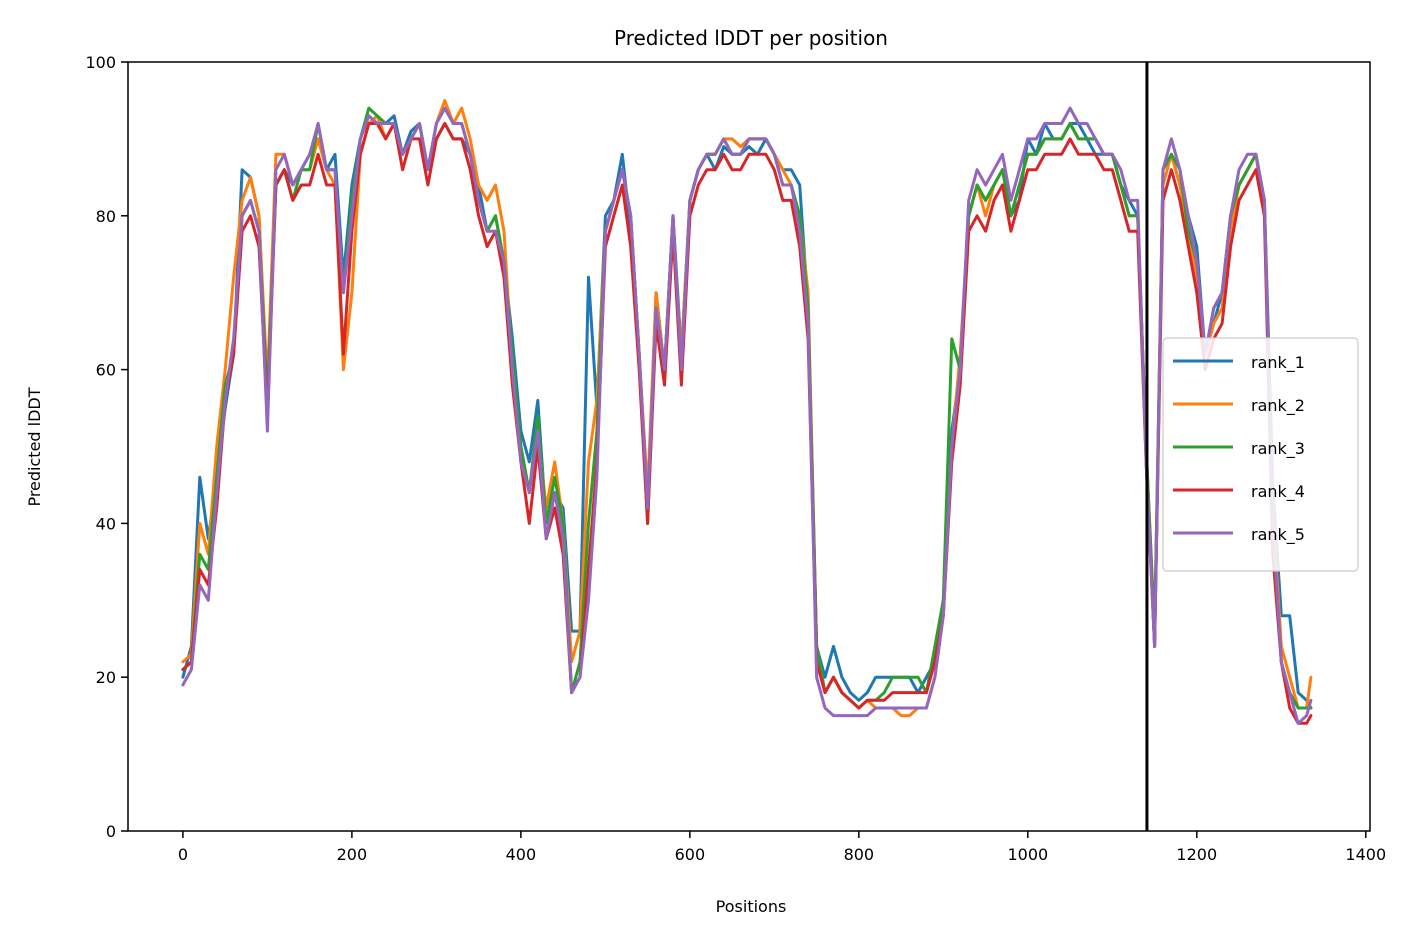 The height and width of the screenshot is (943, 1425). I want to click on x-tick-label: 1400, so click(1365, 854).